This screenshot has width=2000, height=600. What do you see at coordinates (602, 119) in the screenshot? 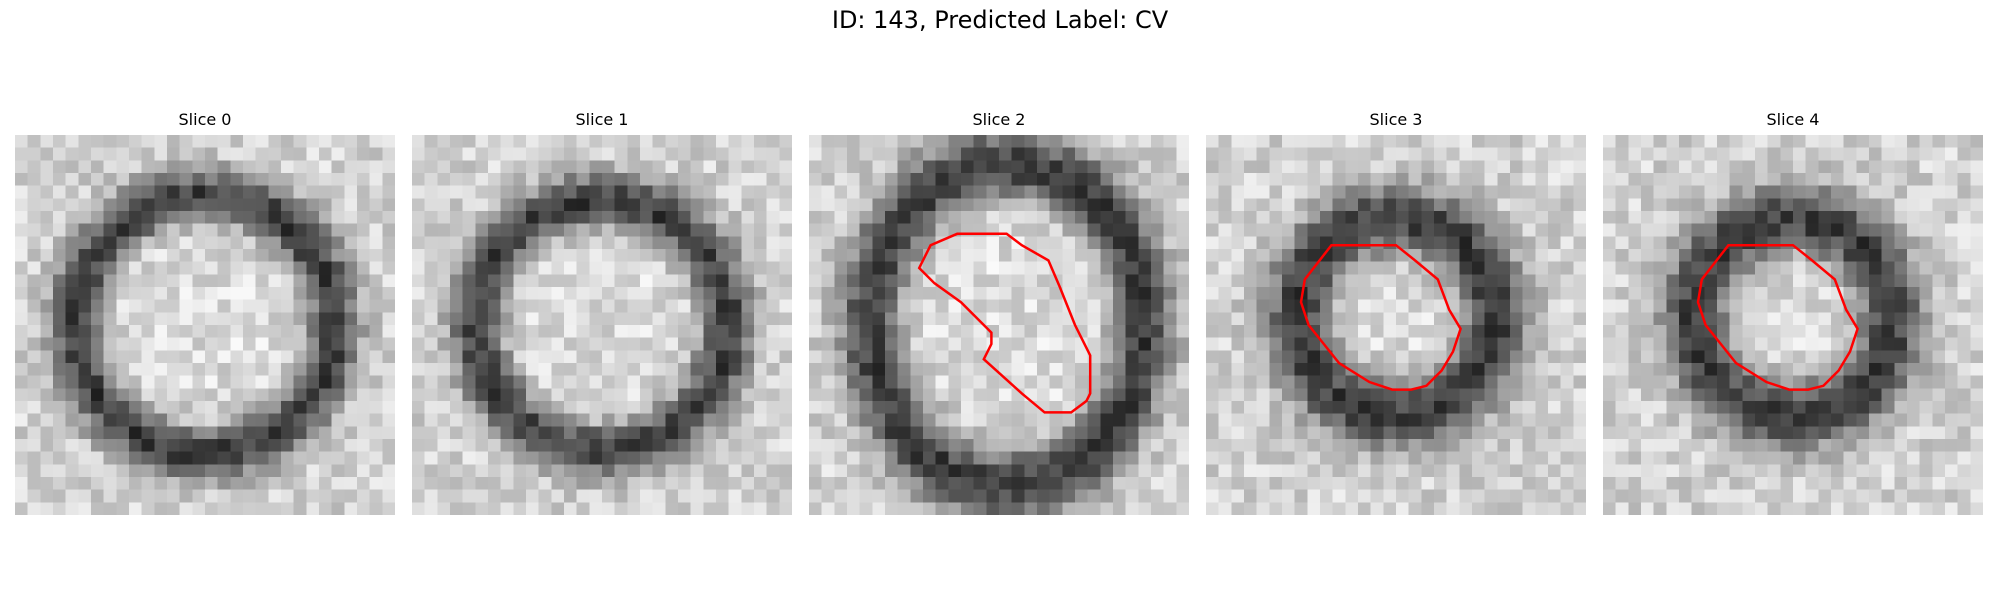
I see `slice-title-1: Slice 1` at bounding box center [602, 119].